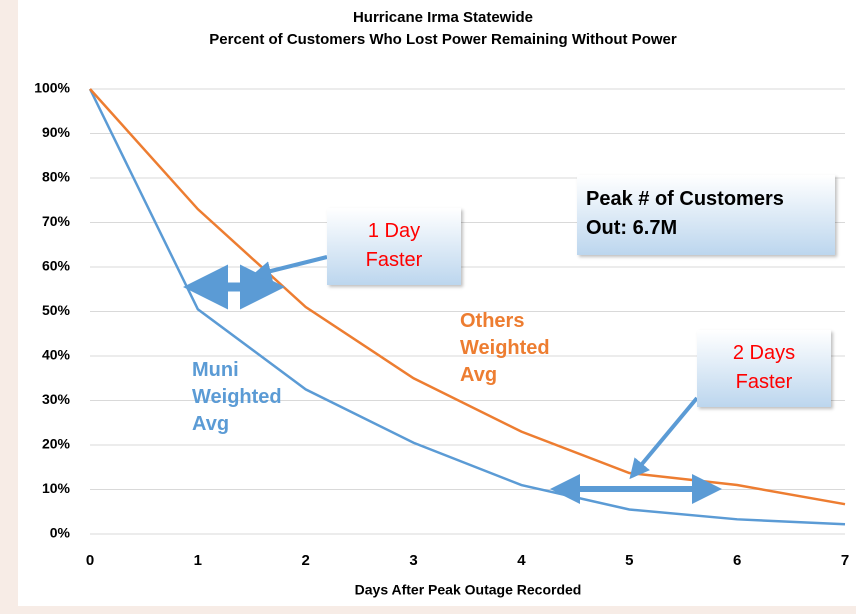  What do you see at coordinates (413, 560) in the screenshot?
I see `x-tick-label: 3` at bounding box center [413, 560].